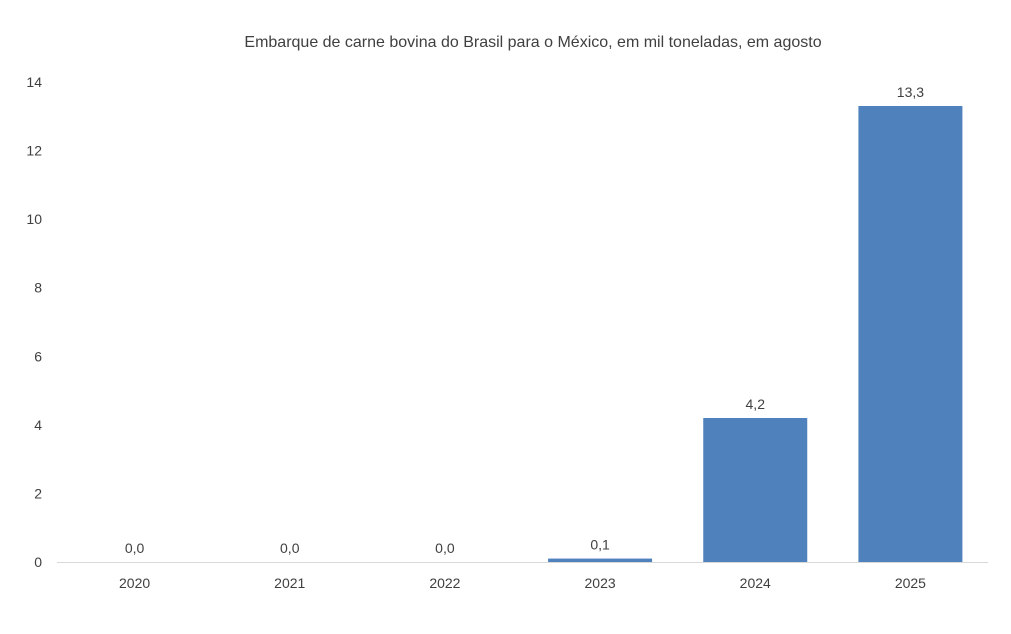 This screenshot has width=1011, height=634. I want to click on bar-2023, so click(600, 560).